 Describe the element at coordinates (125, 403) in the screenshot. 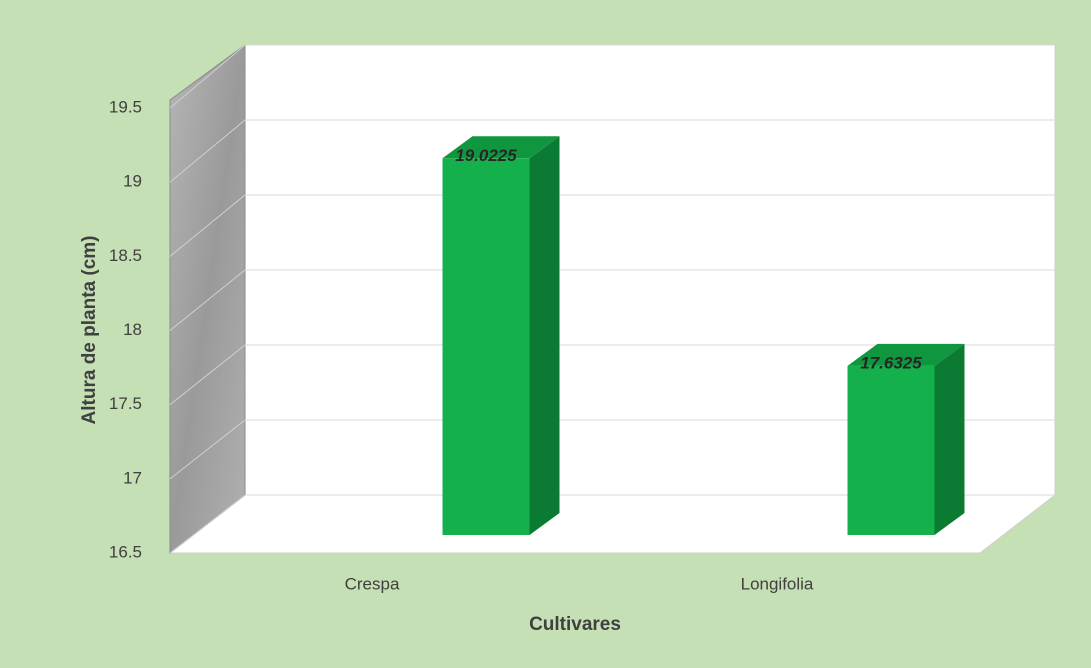

I see `y-tick-label: 17.5` at that location.